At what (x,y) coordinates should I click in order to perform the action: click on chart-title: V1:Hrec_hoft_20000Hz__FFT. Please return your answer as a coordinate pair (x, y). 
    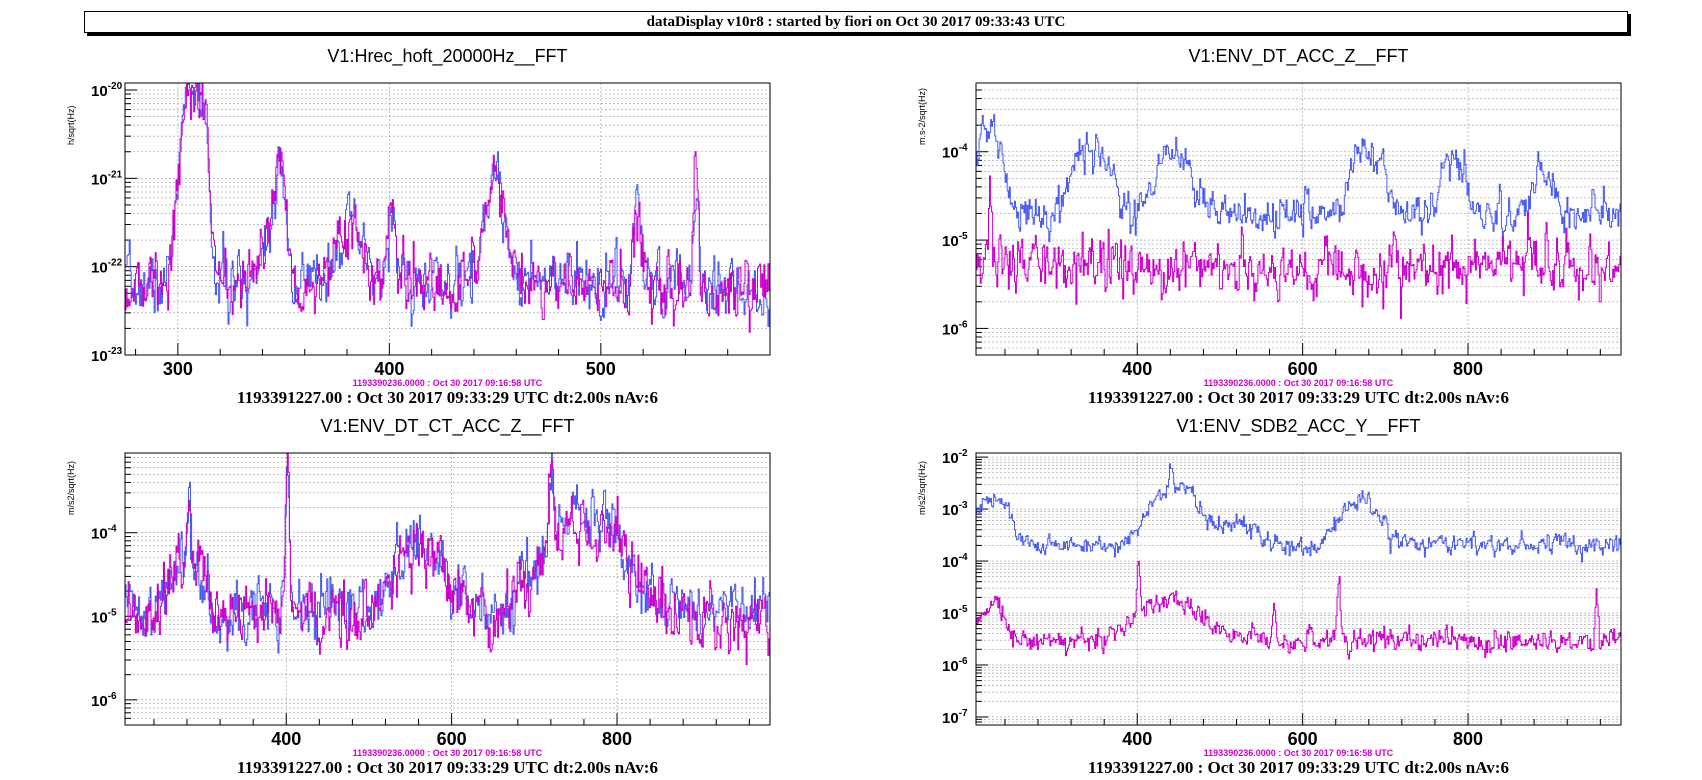
    Looking at the image, I should click on (447, 56).